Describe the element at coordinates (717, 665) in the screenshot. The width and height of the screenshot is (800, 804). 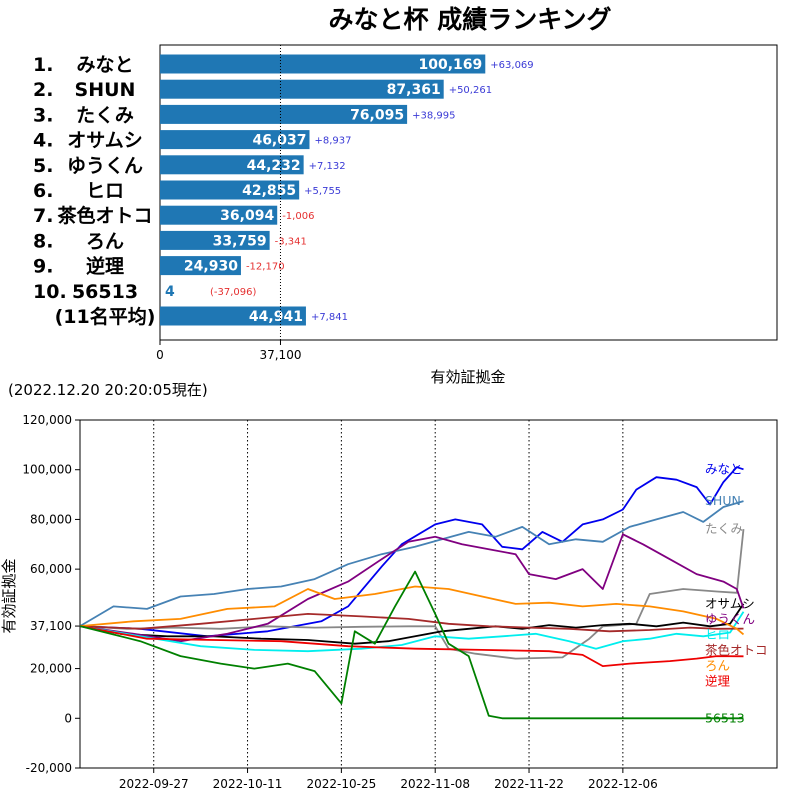
I see `legend-label: ろん` at that location.